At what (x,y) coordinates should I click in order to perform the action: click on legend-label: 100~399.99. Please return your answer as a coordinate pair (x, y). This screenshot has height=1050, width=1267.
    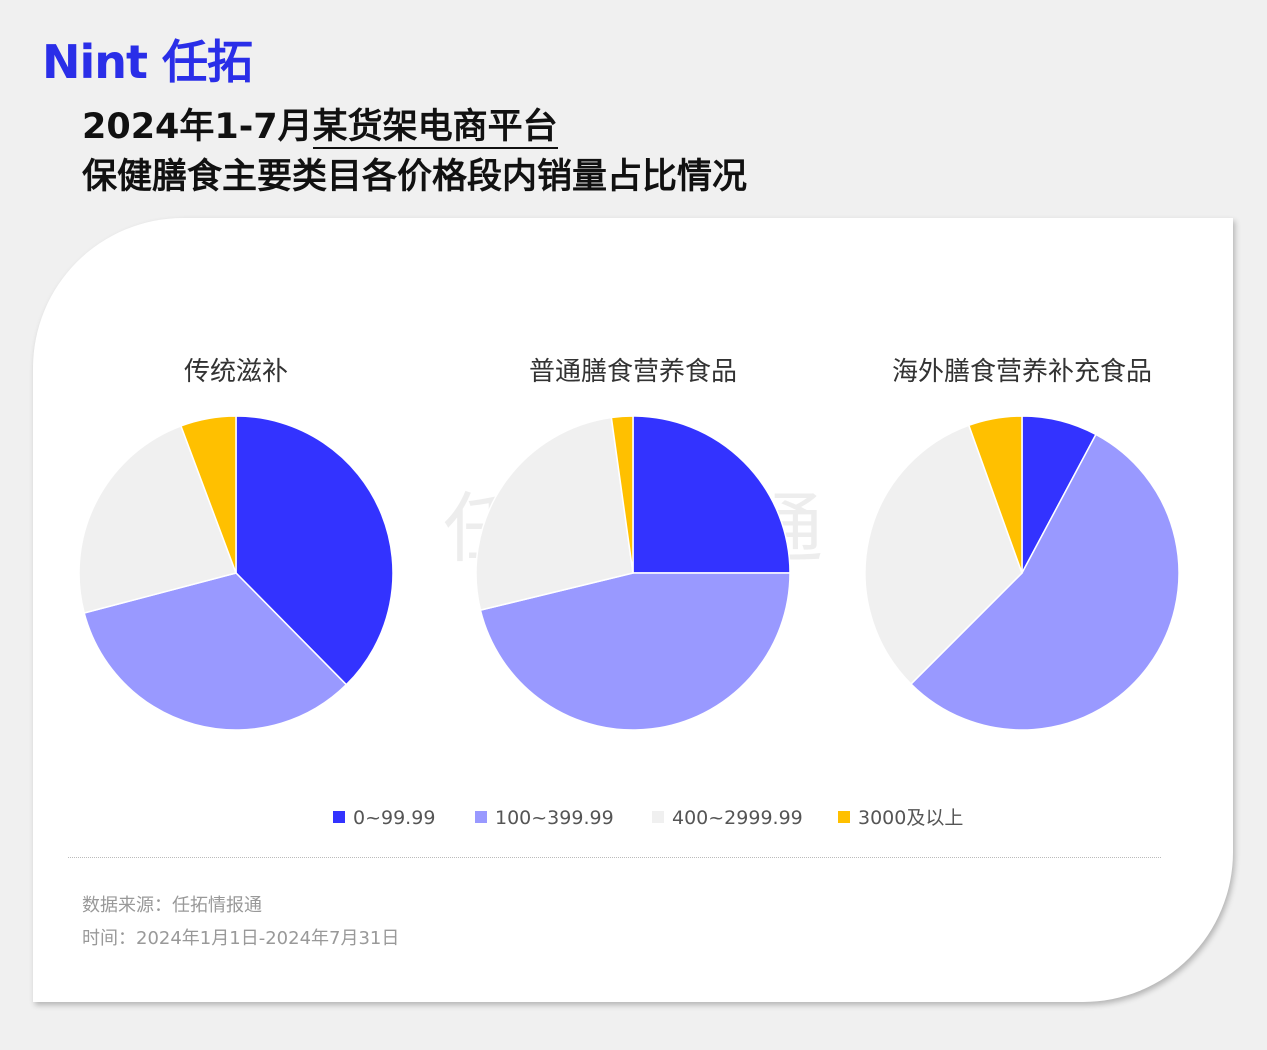
    Looking at the image, I should click on (554, 818).